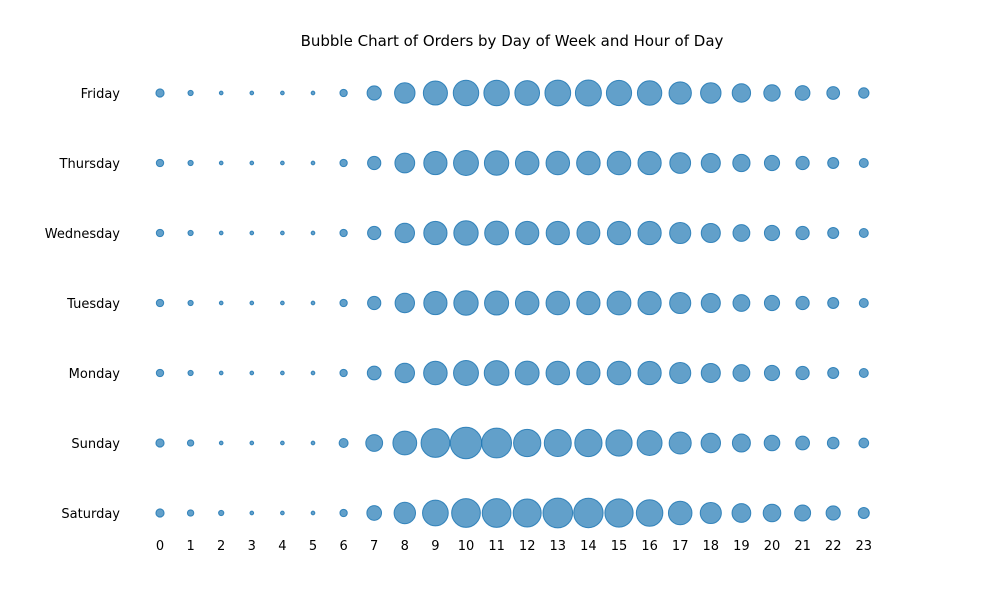 The width and height of the screenshot is (1000, 600). I want to click on x-tick-label-20: 20, so click(772, 546).